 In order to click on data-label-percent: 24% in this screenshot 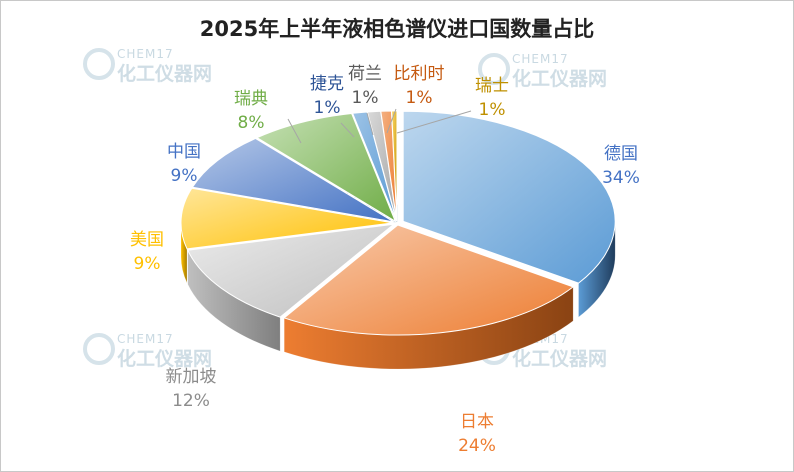, I will do `click(477, 446)`.